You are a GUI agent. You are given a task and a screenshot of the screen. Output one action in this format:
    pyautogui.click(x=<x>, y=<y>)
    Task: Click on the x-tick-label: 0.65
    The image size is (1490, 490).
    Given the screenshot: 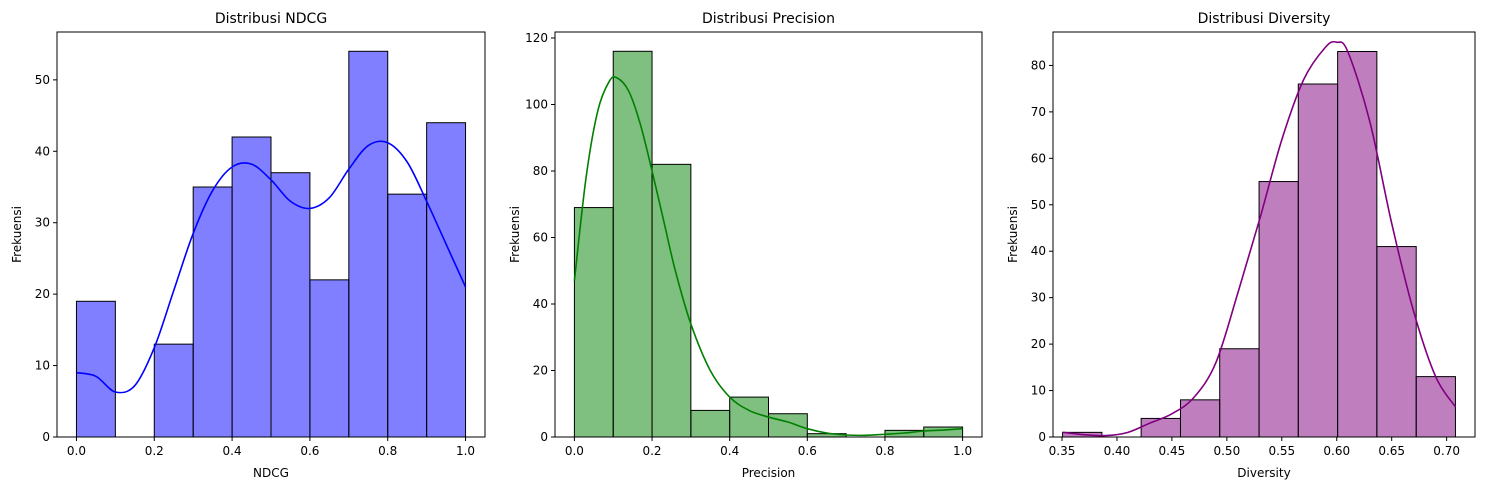 What is the action you would take?
    pyautogui.click(x=1391, y=451)
    